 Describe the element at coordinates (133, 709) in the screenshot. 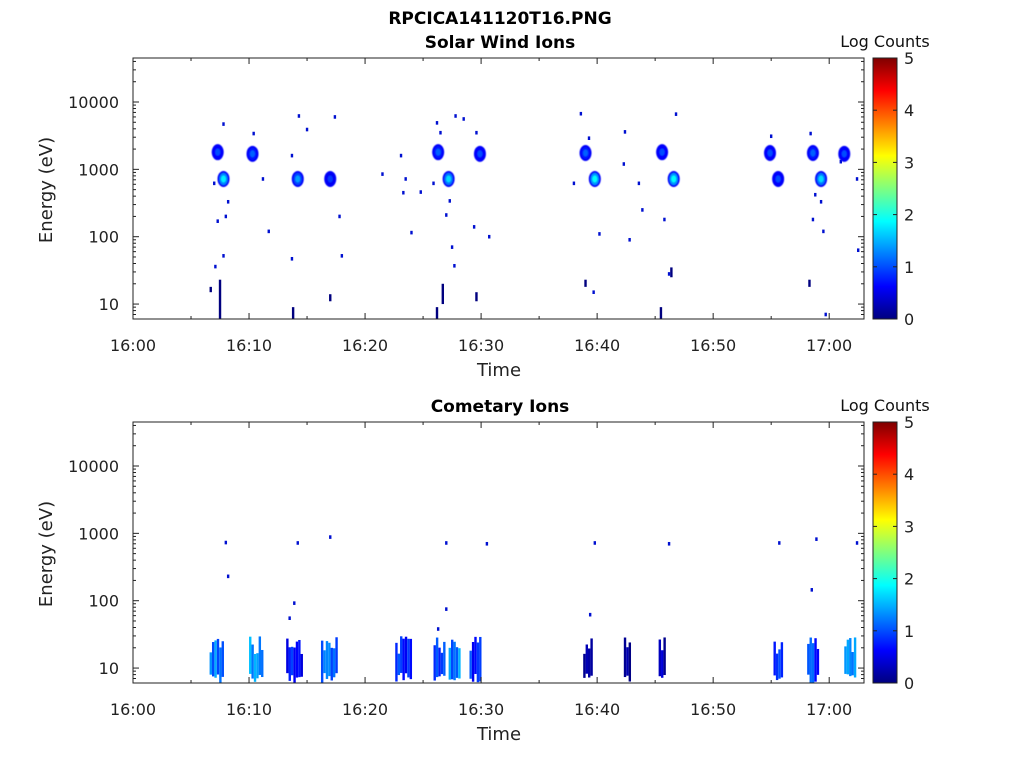

I see `cometary-x-tick-label: 16:00` at that location.